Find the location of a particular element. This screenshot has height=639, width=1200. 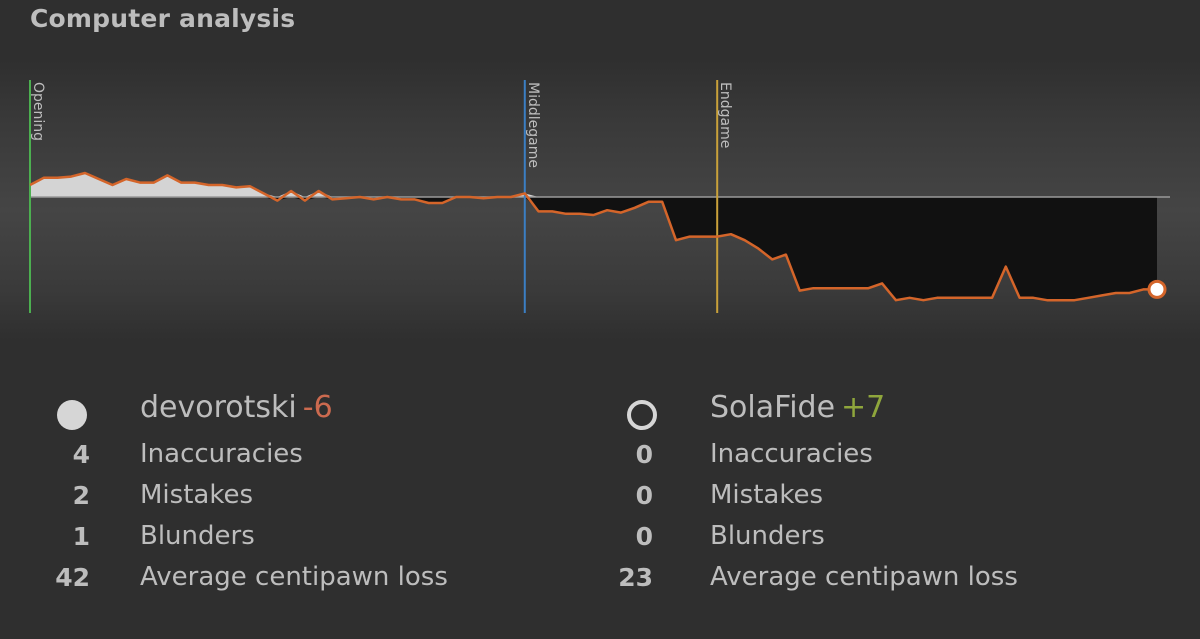

page-title: Computer analysis is located at coordinates (163, 18).